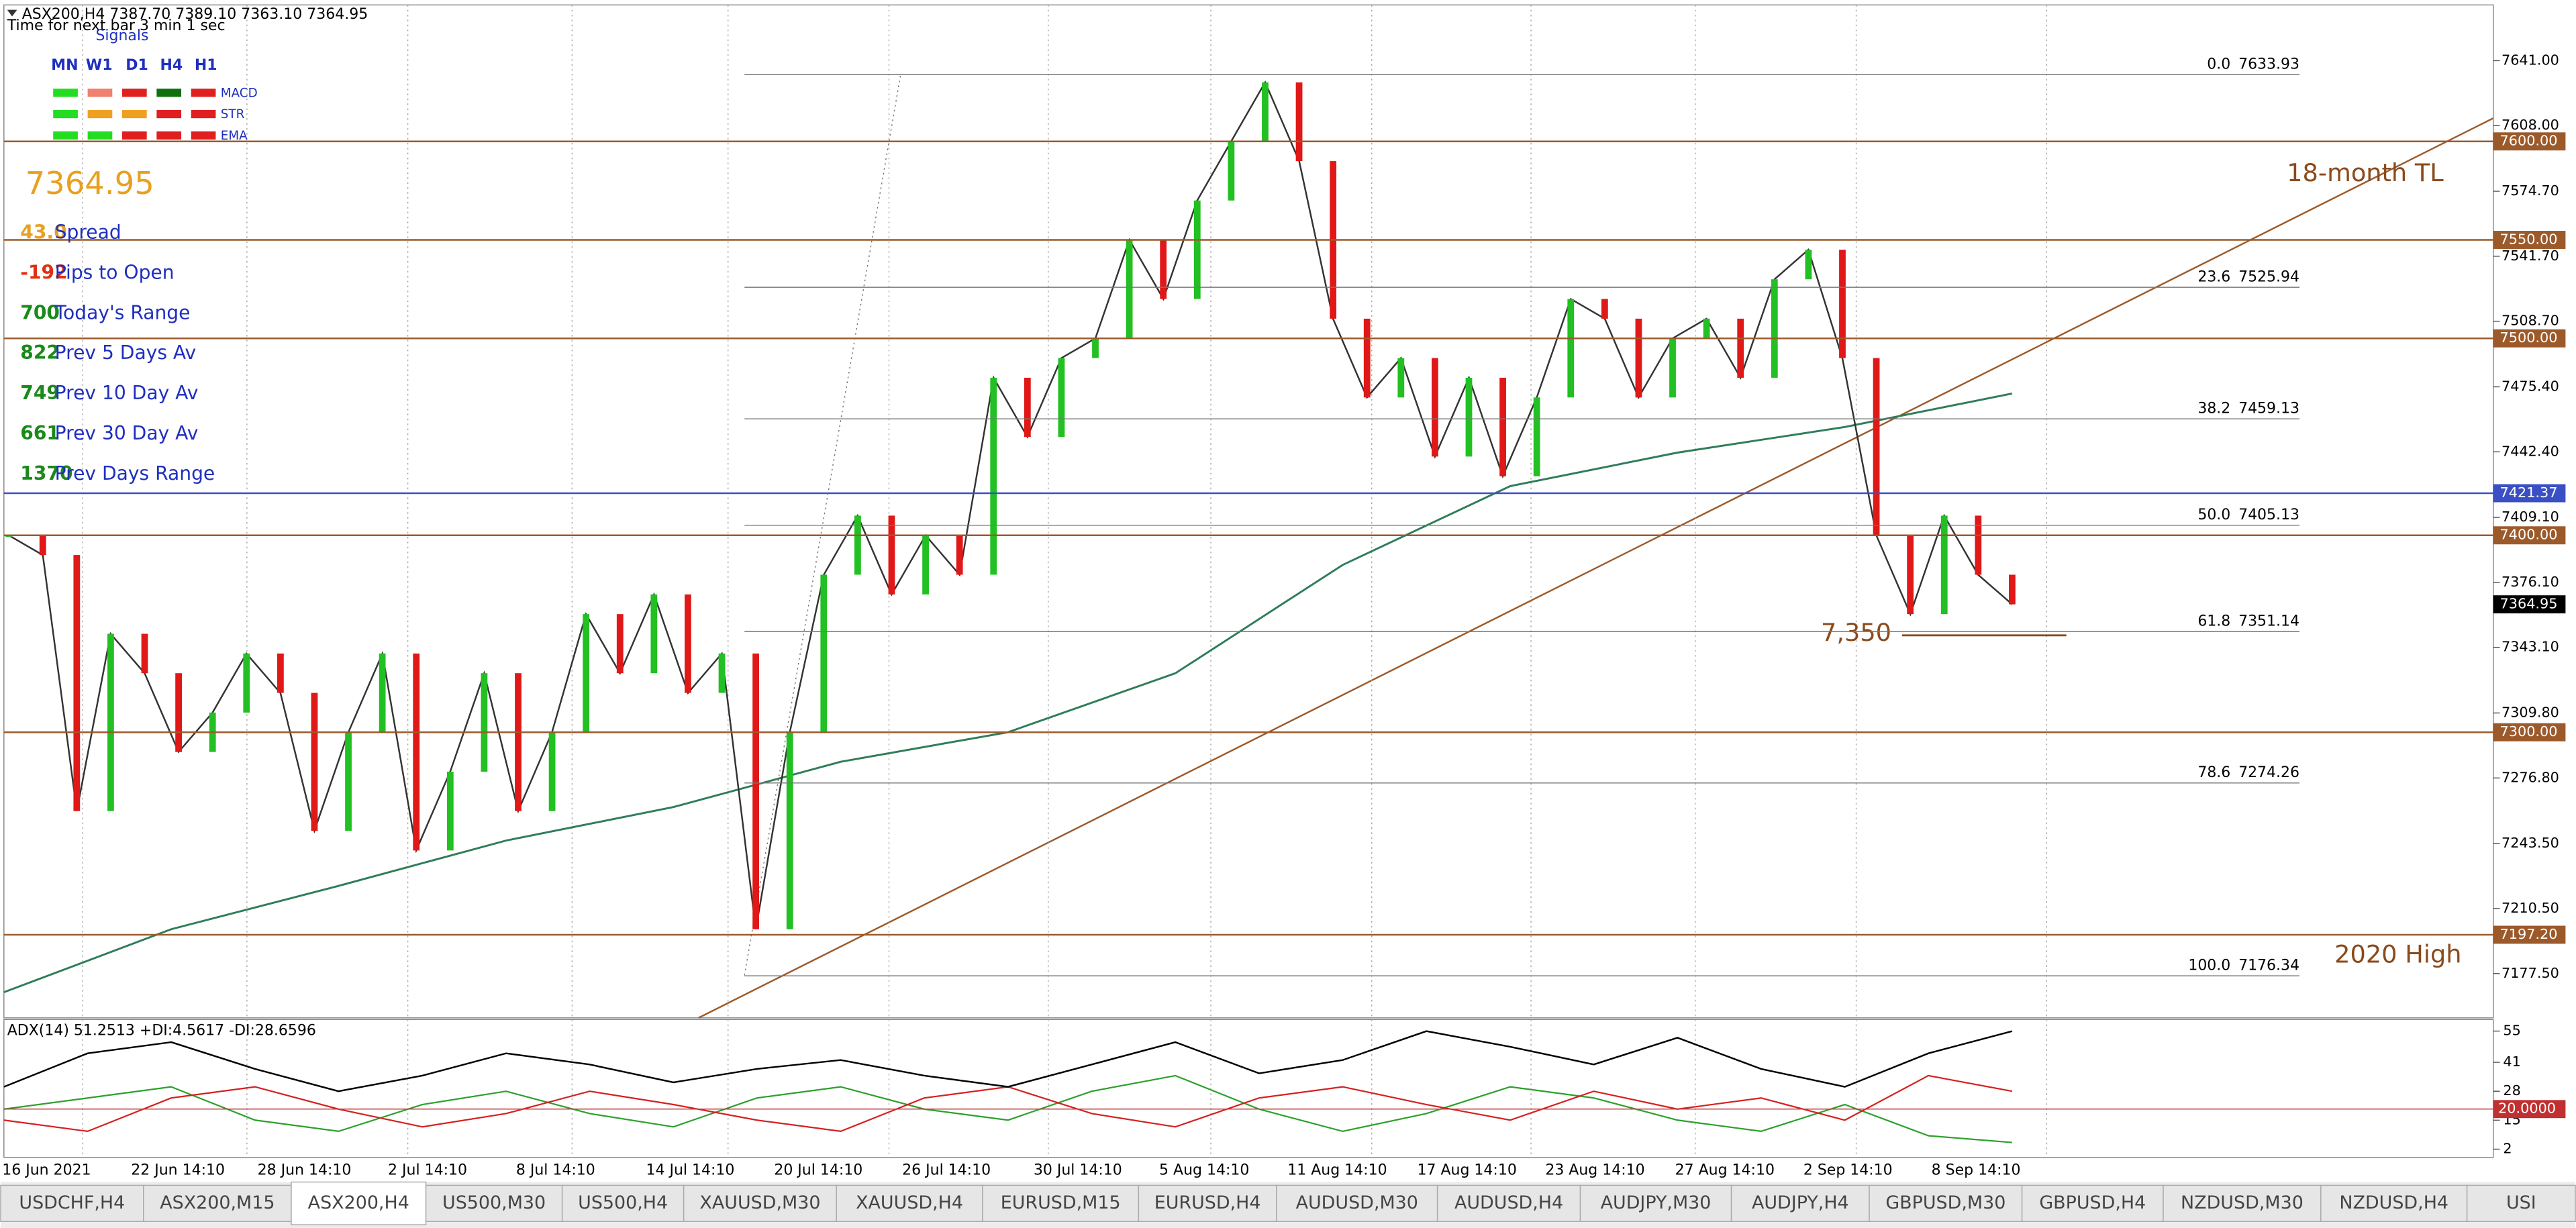  I want to click on info-value: 749, so click(40, 393).